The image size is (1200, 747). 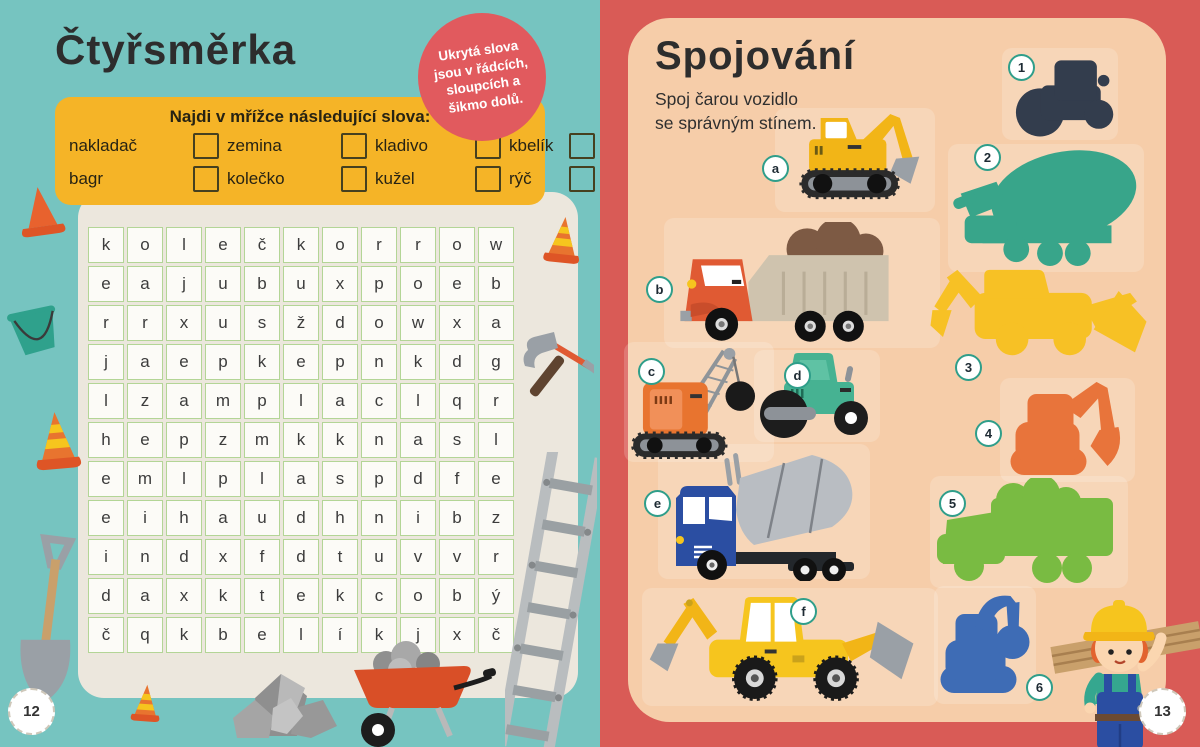 I want to click on grid-cell: c, so click(x=379, y=596).